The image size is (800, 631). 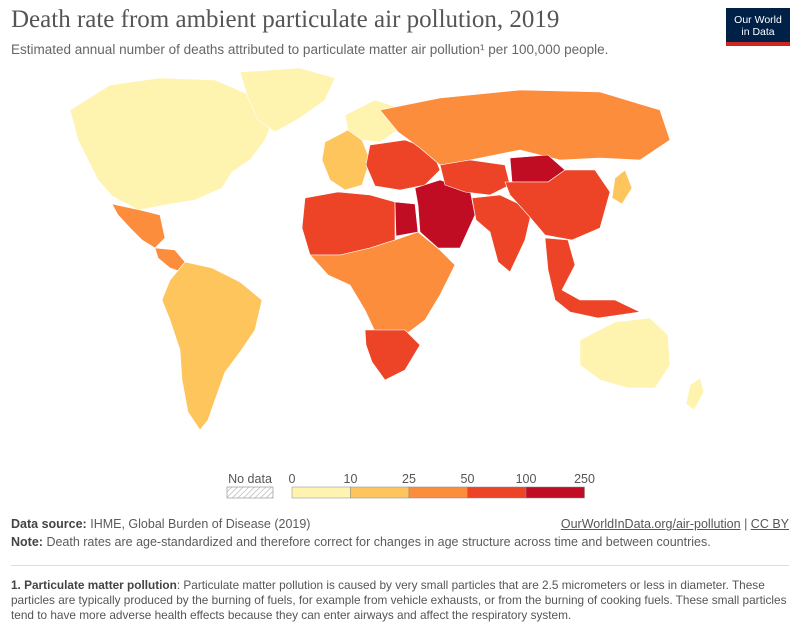 I want to click on region-egypt: Egypt, so click(x=406, y=219).